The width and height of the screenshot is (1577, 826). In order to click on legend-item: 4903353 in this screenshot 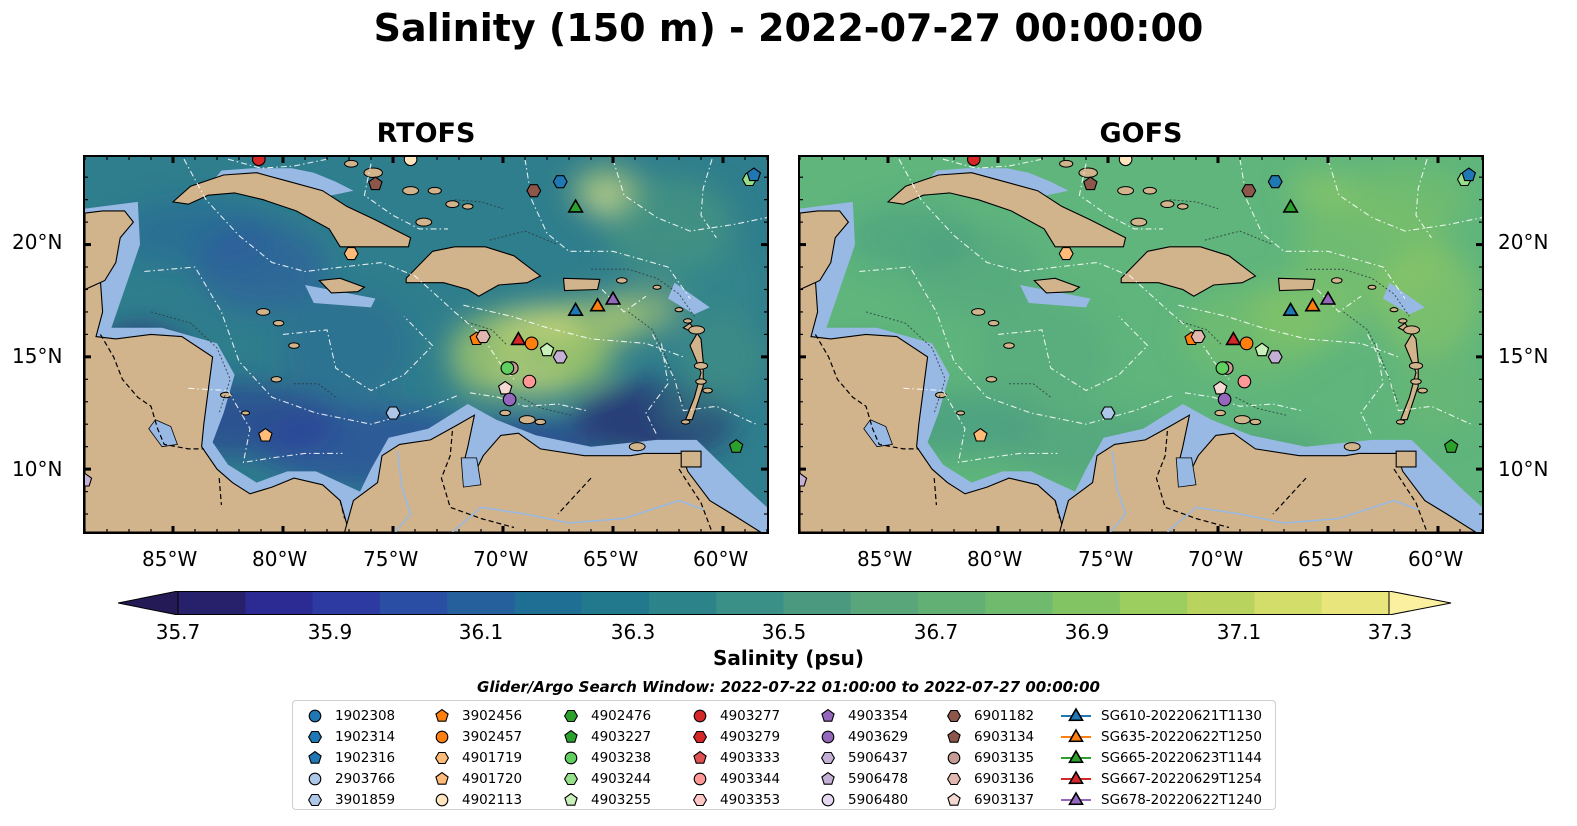, I will do `click(735, 799)`.